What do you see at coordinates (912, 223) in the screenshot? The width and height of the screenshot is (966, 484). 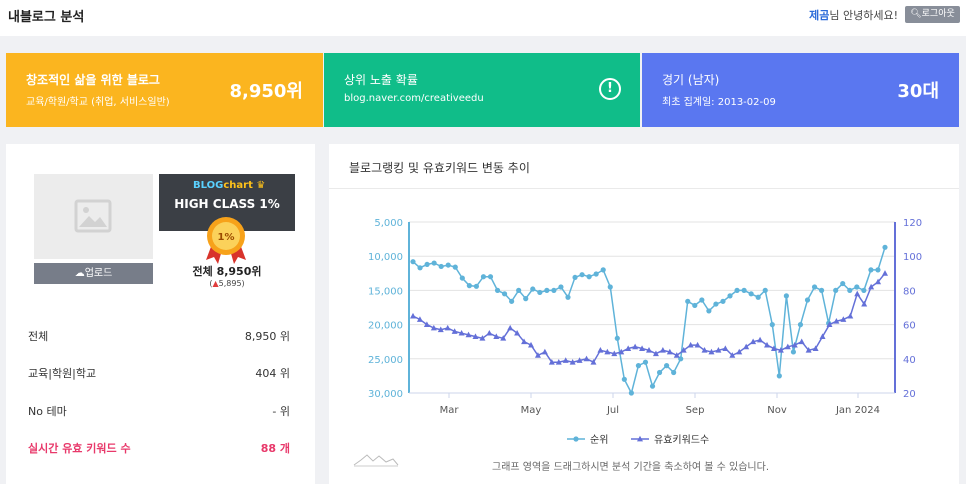 I see `y-right-tick-label: 120` at bounding box center [912, 223].